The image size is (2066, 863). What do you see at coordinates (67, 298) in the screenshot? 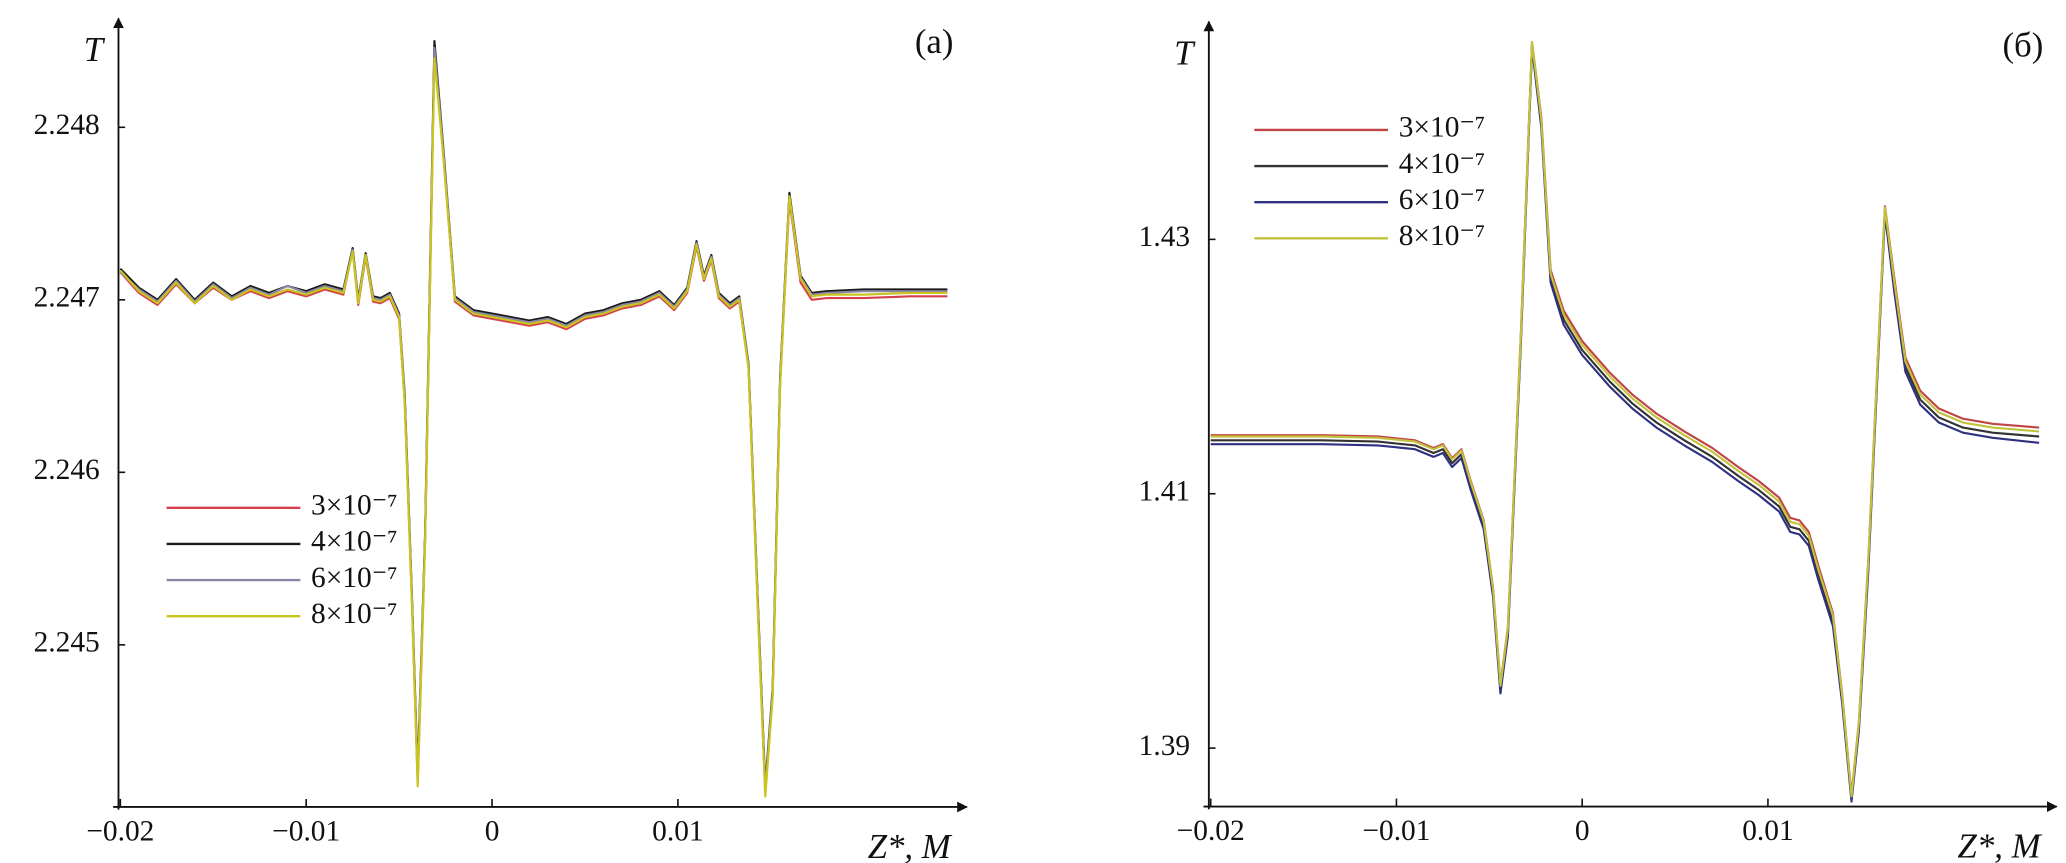
I see `y-tick-label: 2.247` at bounding box center [67, 298].